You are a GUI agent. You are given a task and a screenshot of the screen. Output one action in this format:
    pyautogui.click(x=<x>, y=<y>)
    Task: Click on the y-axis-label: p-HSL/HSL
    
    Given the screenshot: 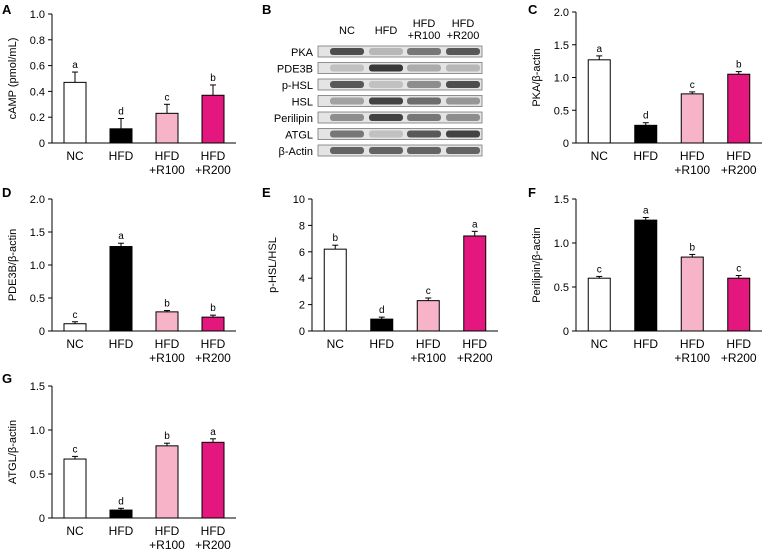 What is the action you would take?
    pyautogui.click(x=273, y=265)
    